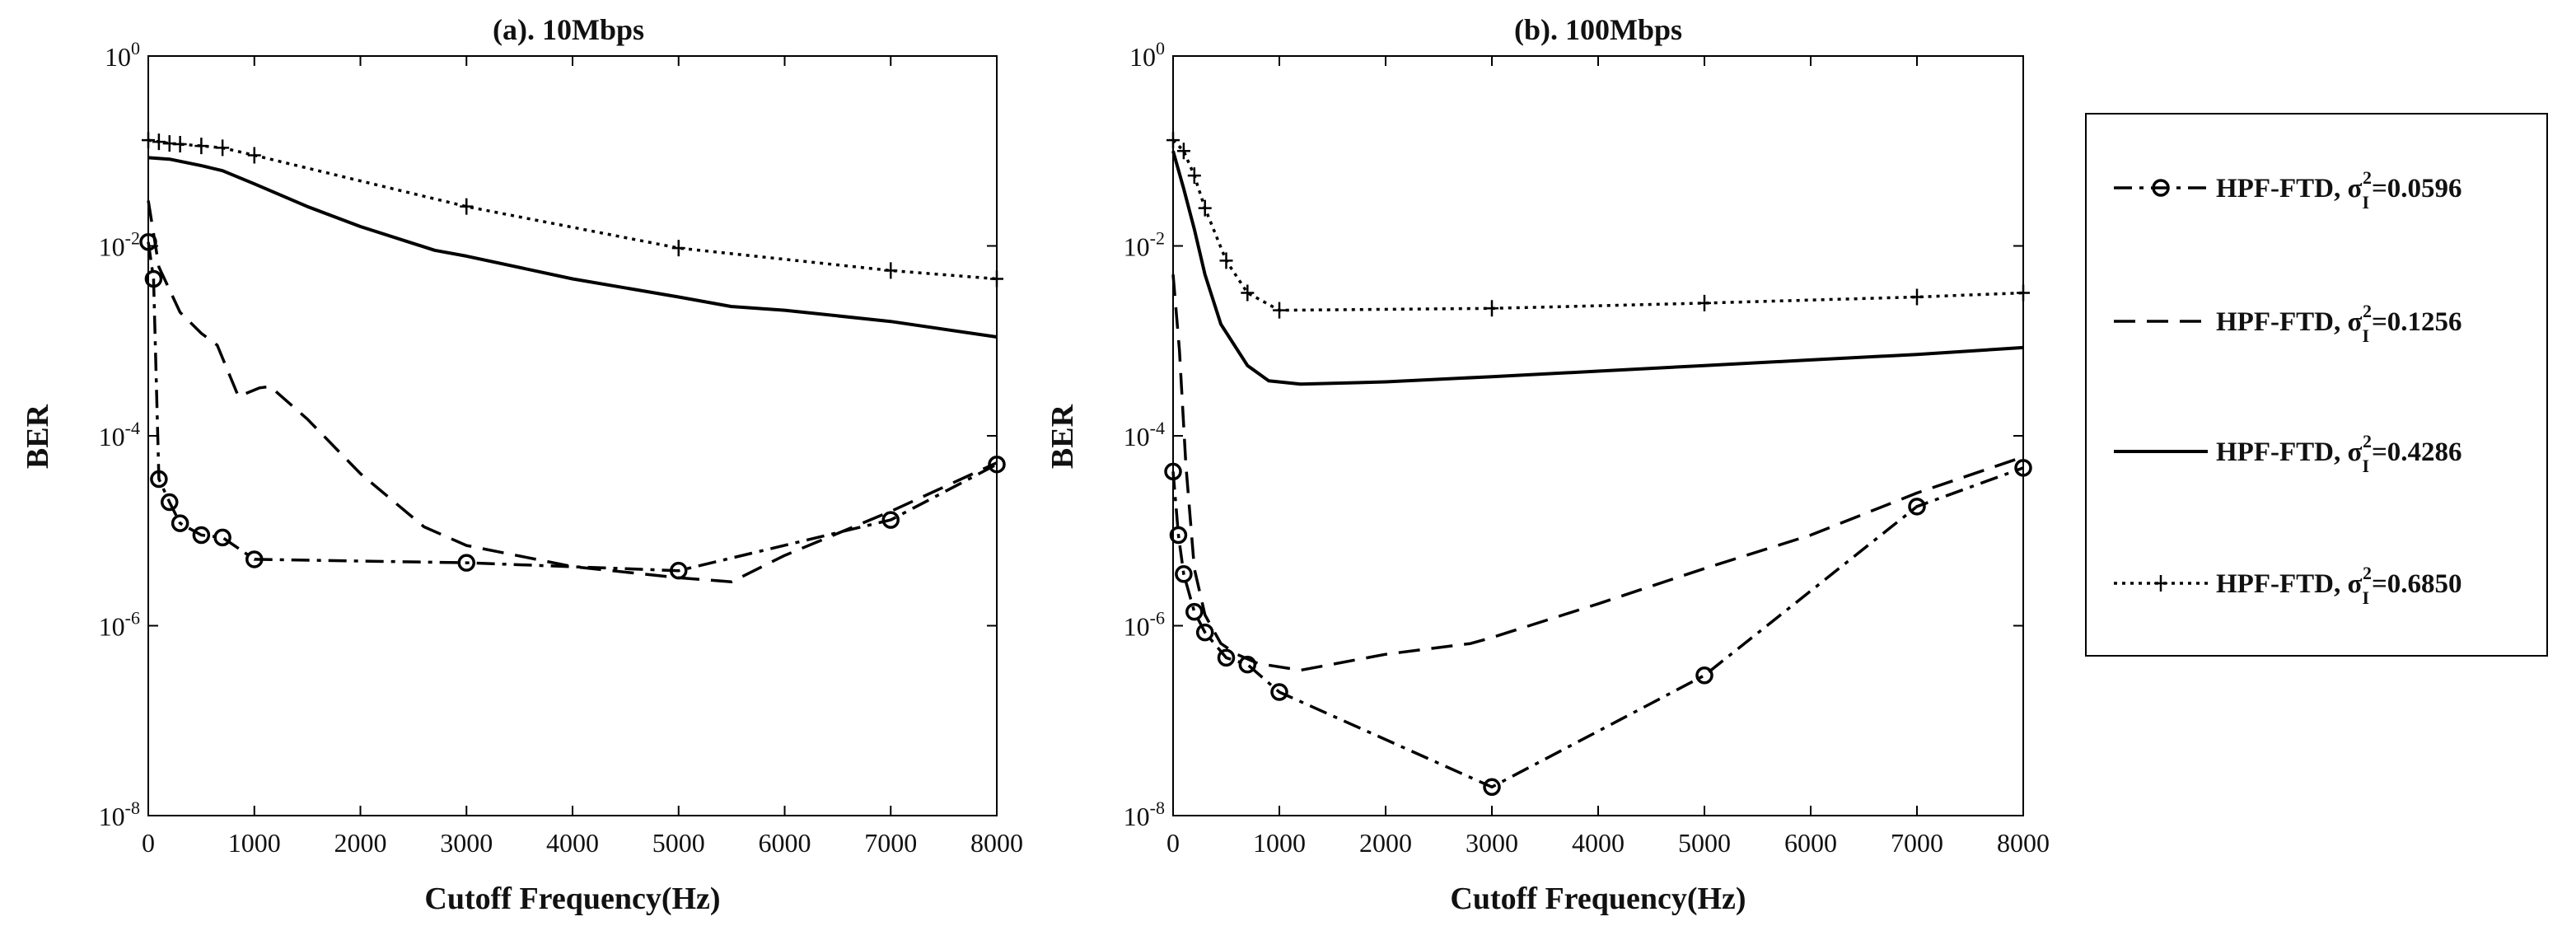 The width and height of the screenshot is (2576, 926). What do you see at coordinates (135, 48) in the screenshot?
I see `y-tick-exponent: 0` at bounding box center [135, 48].